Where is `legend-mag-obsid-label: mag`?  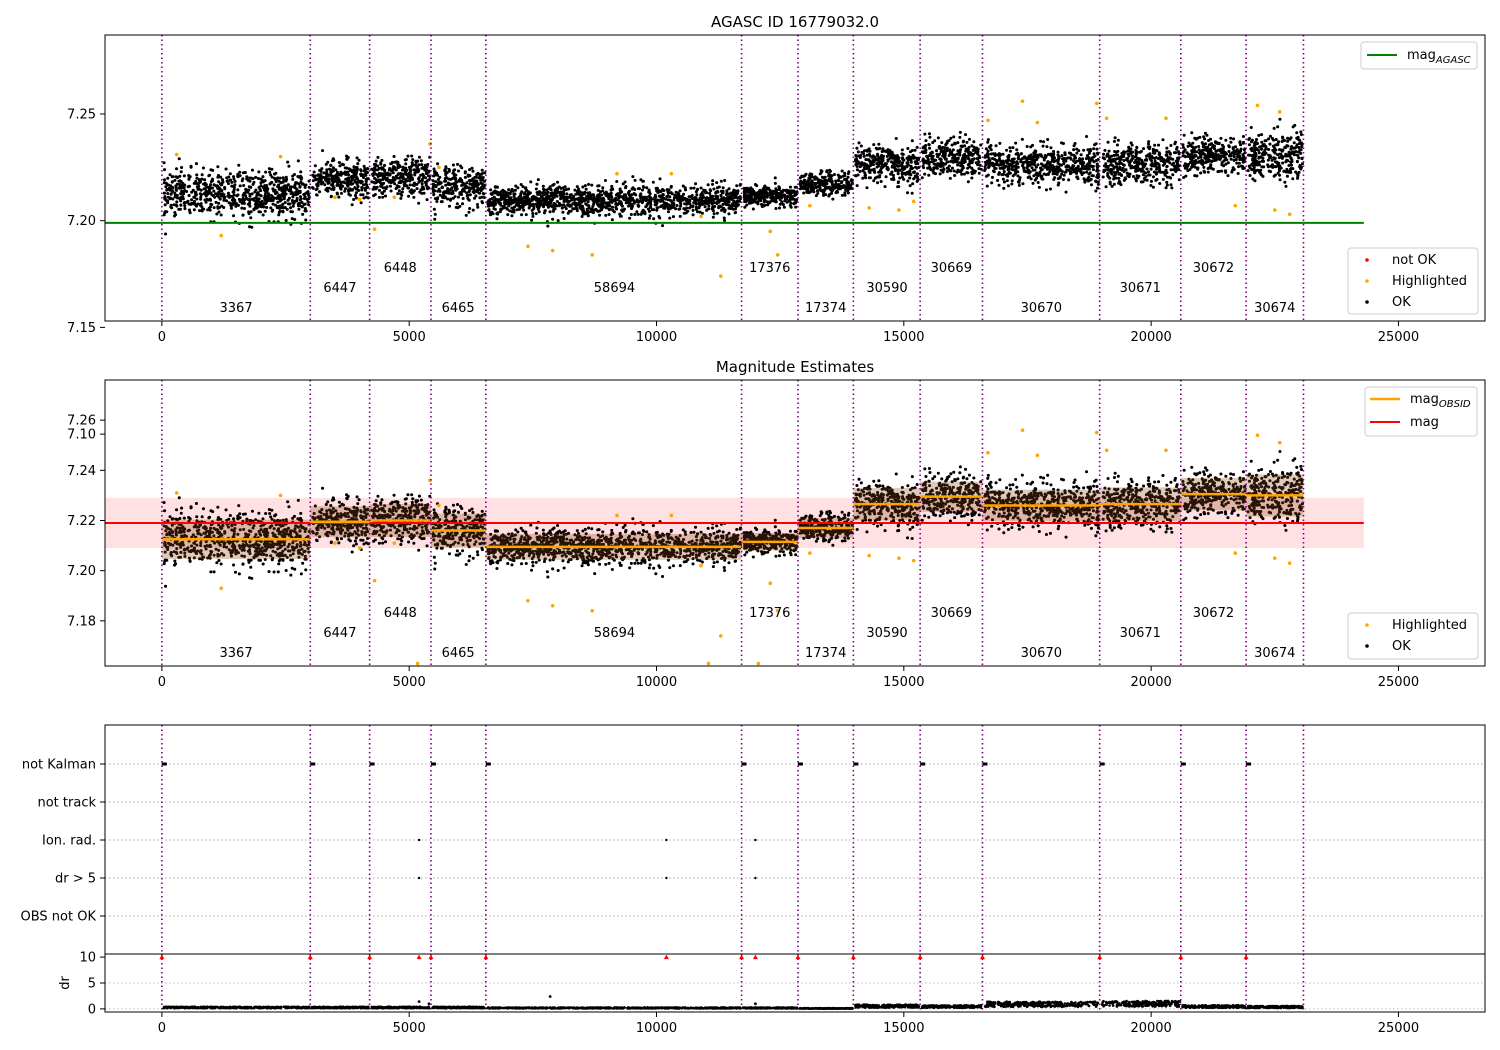
legend-mag-obsid-label: mag is located at coordinates (1424, 399).